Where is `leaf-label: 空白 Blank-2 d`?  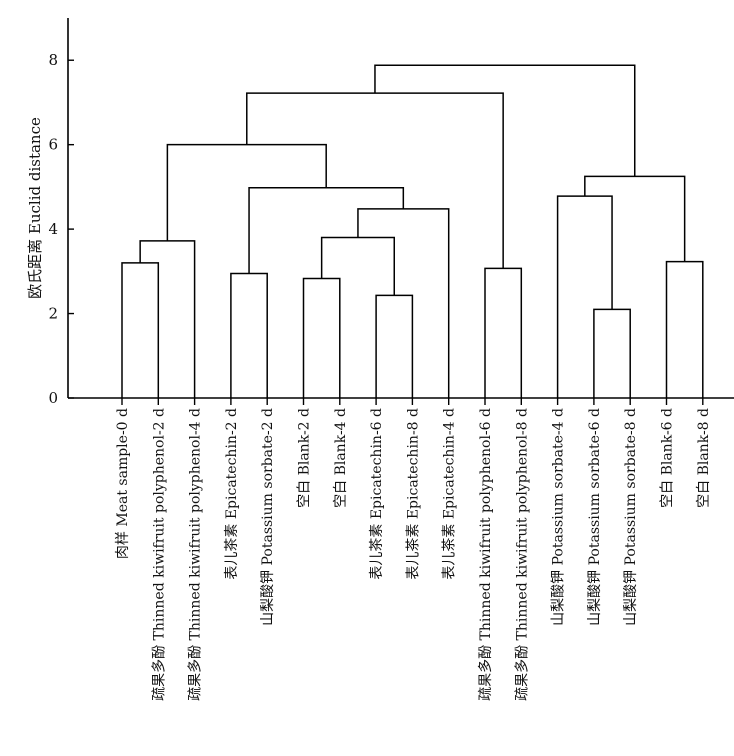 leaf-label: 空白 Blank-2 d is located at coordinates (305, 458).